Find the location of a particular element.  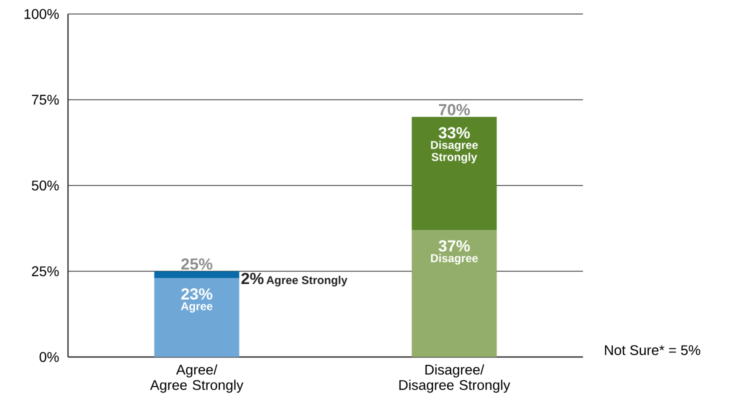

x-tick-label: Agree/ Agree Strongly is located at coordinates (197, 378).